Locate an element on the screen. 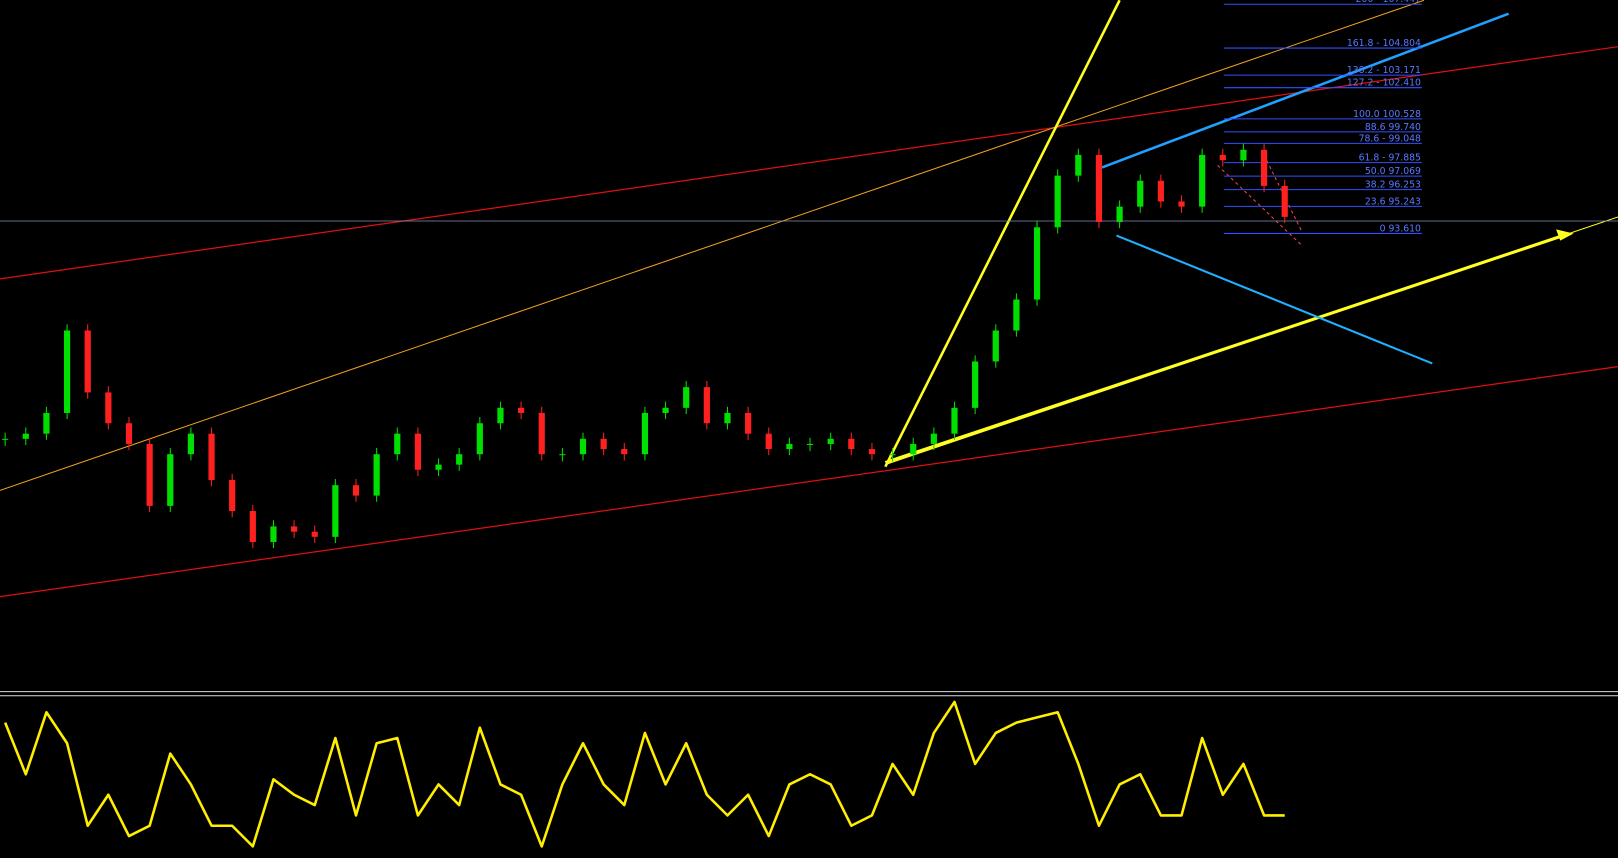 This screenshot has height=858, width=1618. fib-label: 23.6 95.243 is located at coordinates (1393, 201).